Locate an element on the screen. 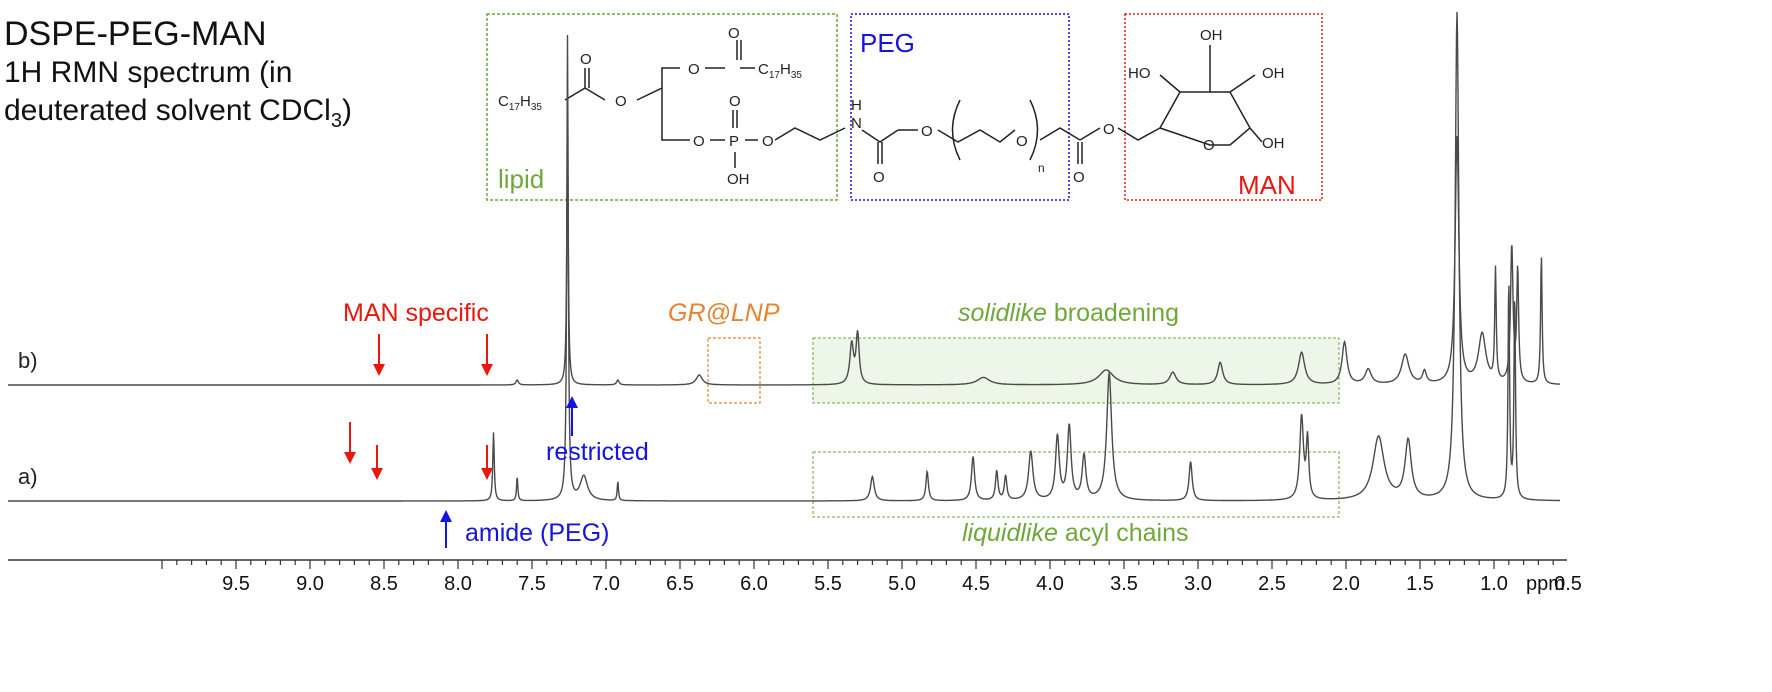 The height and width of the screenshot is (692, 1772). atom-ho: HO is located at coordinates (1139, 73).